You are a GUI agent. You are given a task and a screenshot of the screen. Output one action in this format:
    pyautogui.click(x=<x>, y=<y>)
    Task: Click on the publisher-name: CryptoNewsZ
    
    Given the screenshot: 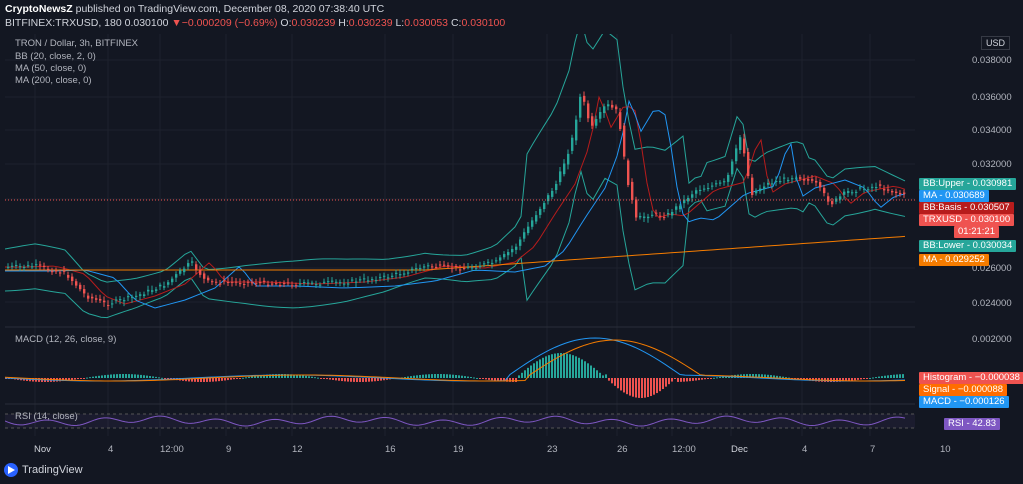 What is the action you would take?
    pyautogui.click(x=39, y=9)
    